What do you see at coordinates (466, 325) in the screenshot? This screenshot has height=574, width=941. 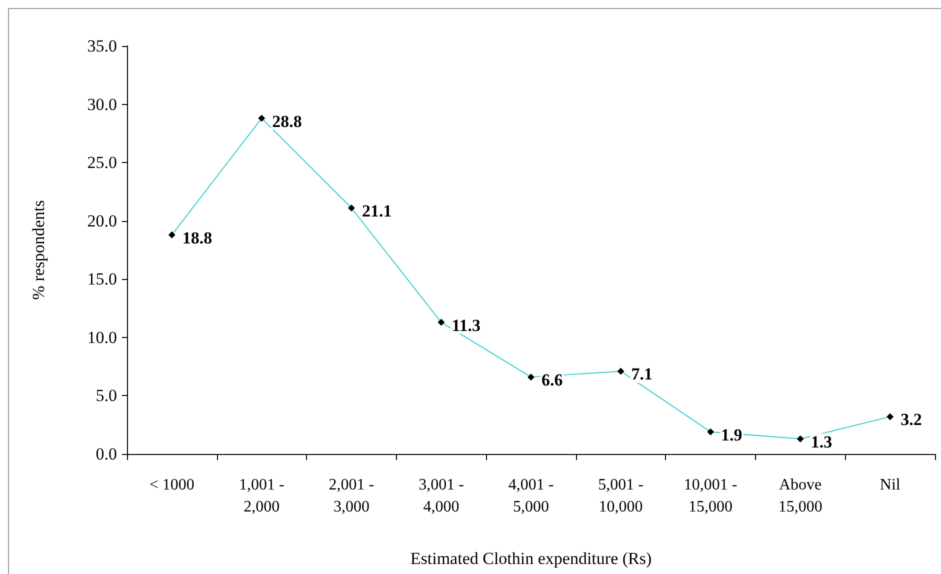 I see `data-label: 11.3` at bounding box center [466, 325].